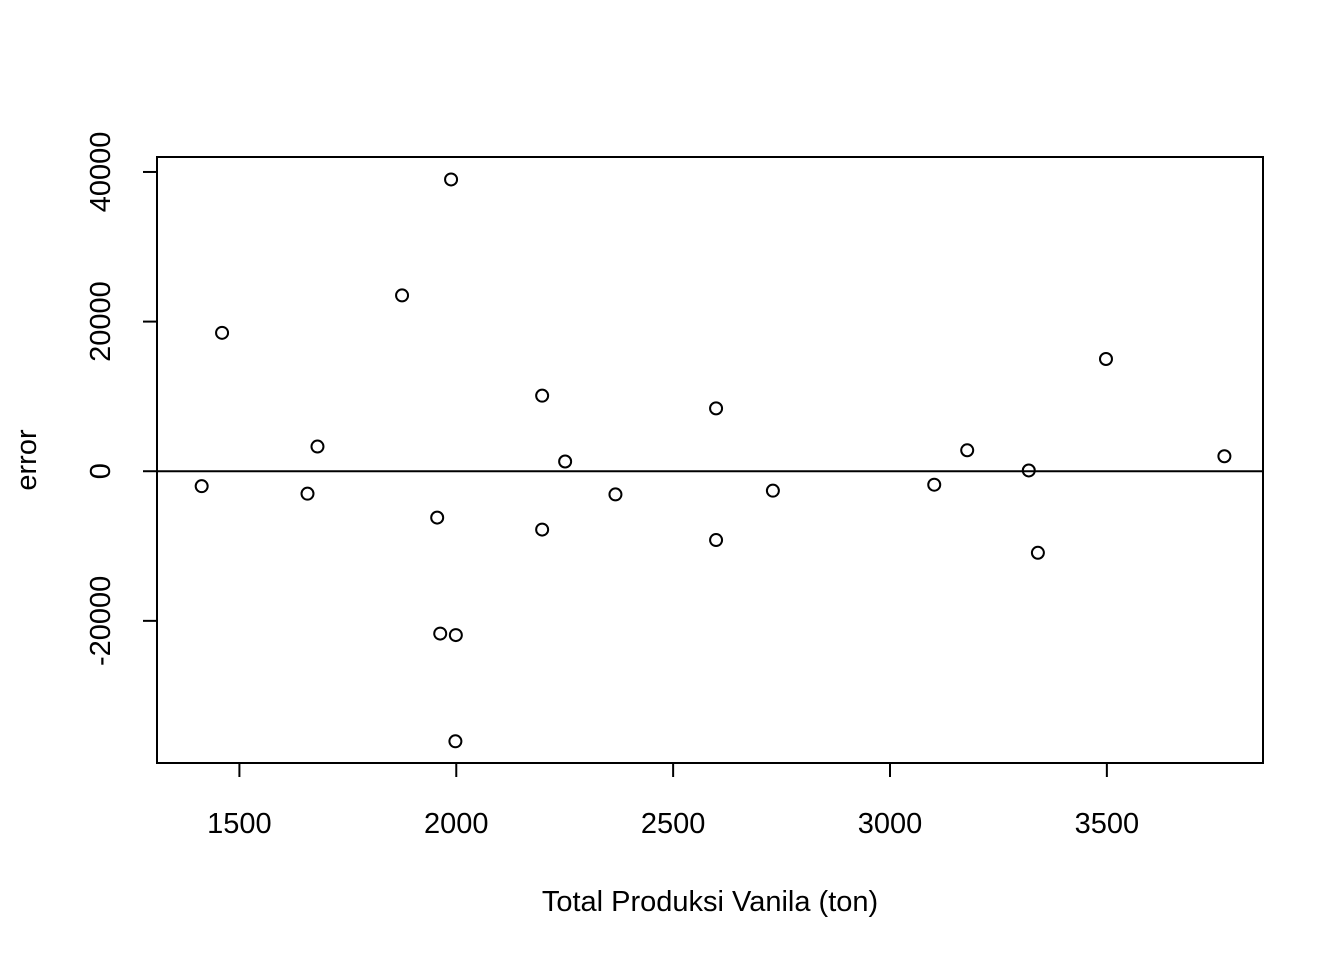  Describe the element at coordinates (673, 824) in the screenshot. I see `x-tick-label: 2500` at that location.